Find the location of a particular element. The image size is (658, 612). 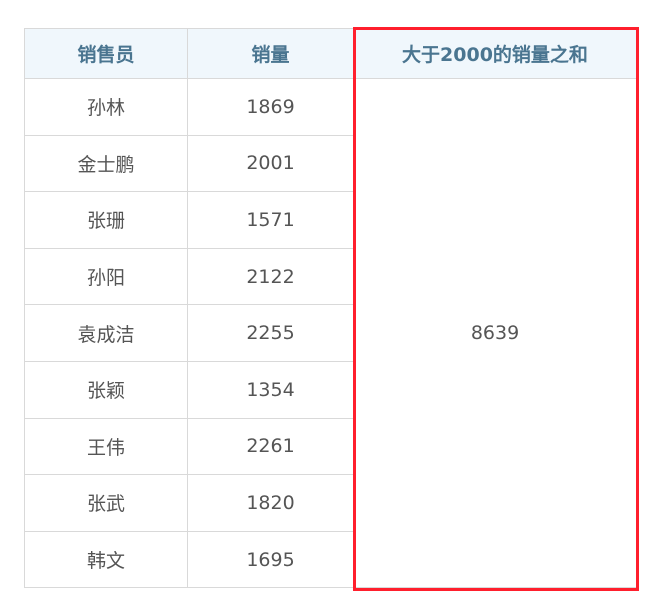

salesperson-cell: 金士鹏 is located at coordinates (106, 163).